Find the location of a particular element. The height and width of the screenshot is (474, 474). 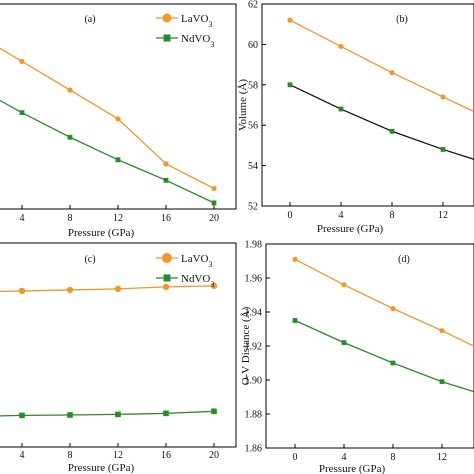

panel-label: (a) is located at coordinates (89, 19).